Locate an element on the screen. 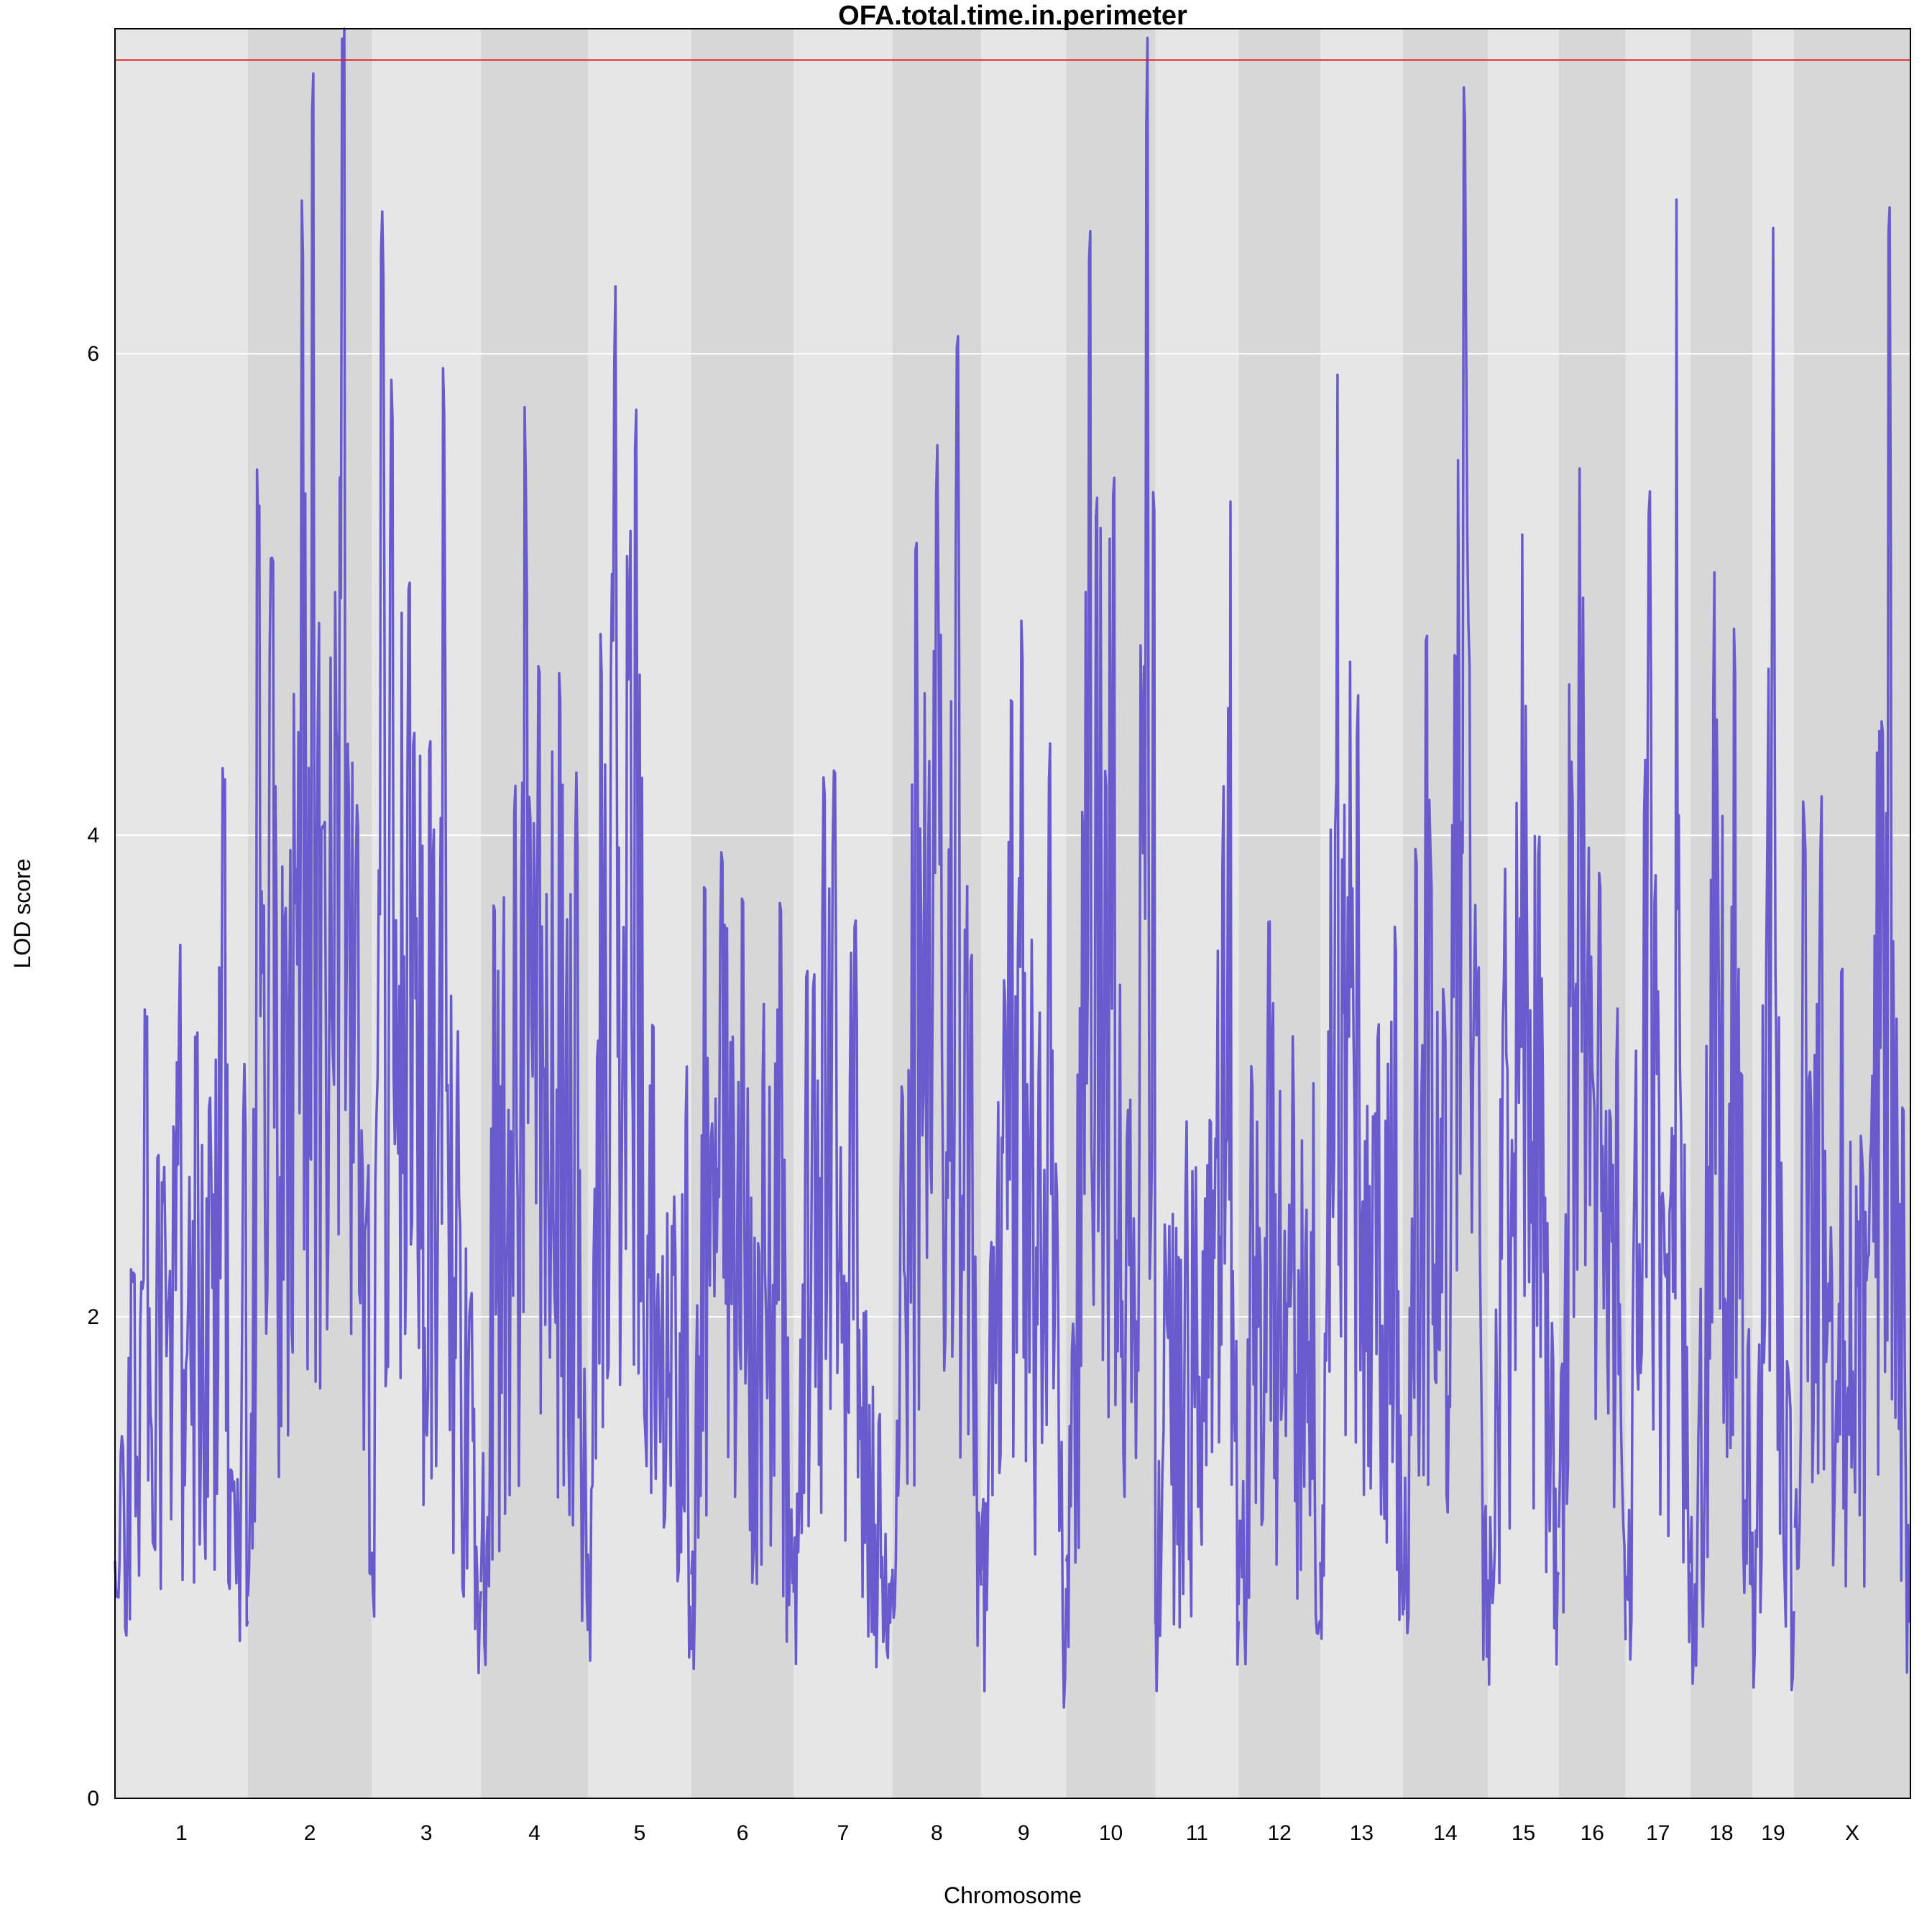 This screenshot has height=1932, width=1932. x-tick-label-2: 2 is located at coordinates (310, 1833).